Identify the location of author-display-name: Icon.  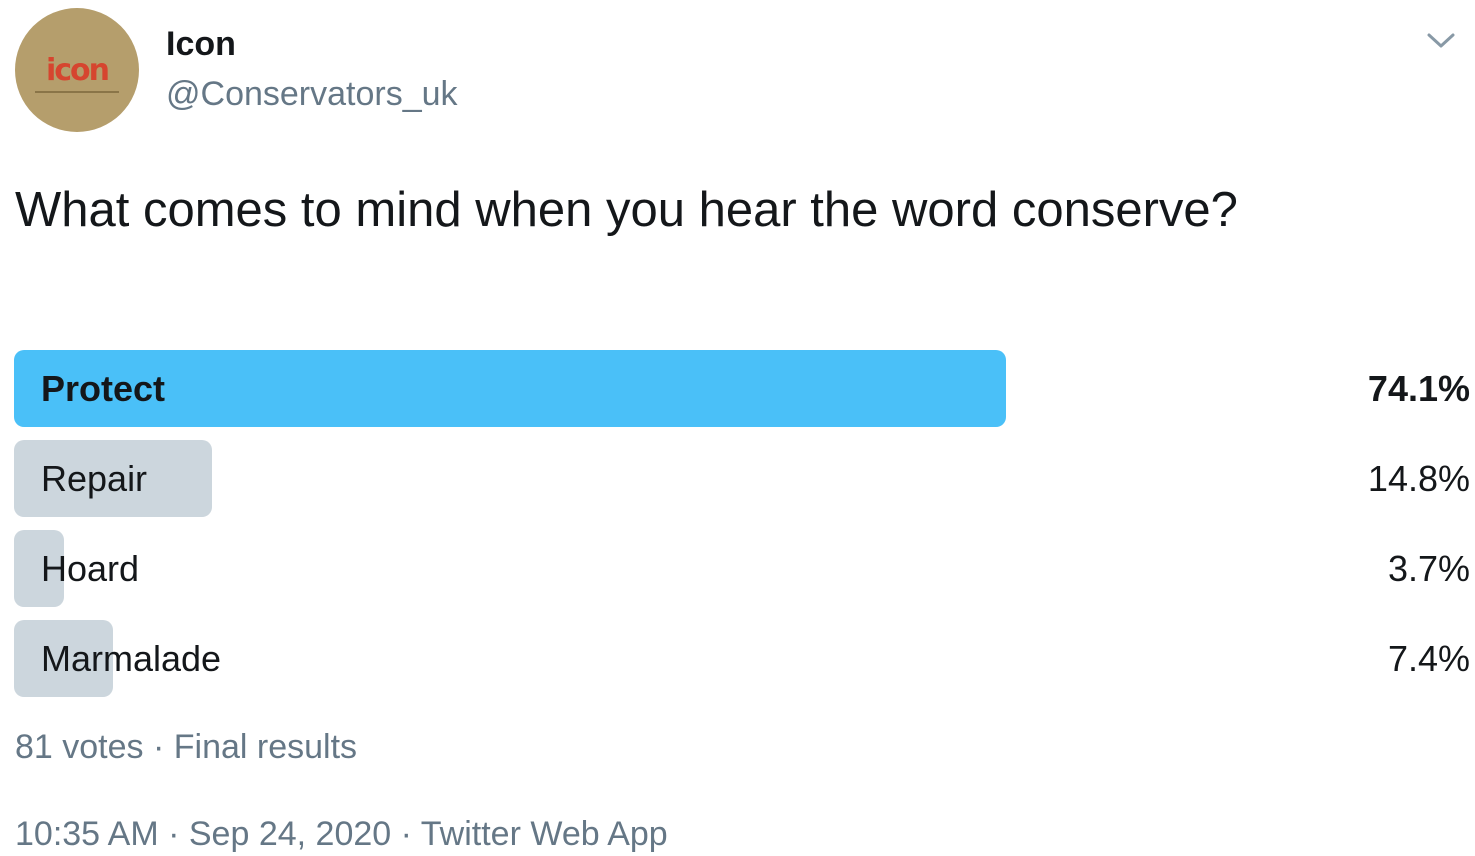
(201, 44).